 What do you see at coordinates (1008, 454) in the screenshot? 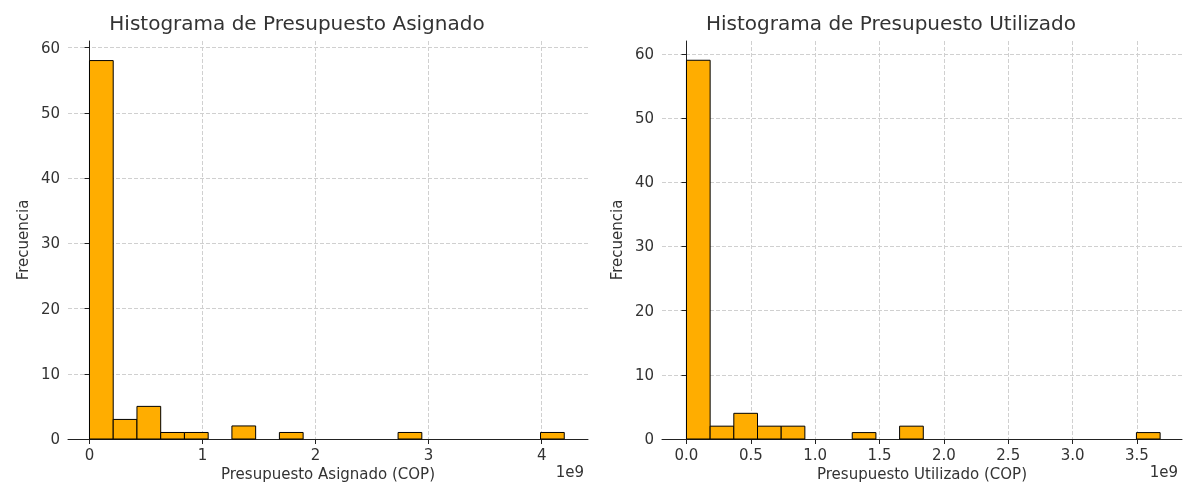
I see `x-tick-label: 2.5` at bounding box center [1008, 454].